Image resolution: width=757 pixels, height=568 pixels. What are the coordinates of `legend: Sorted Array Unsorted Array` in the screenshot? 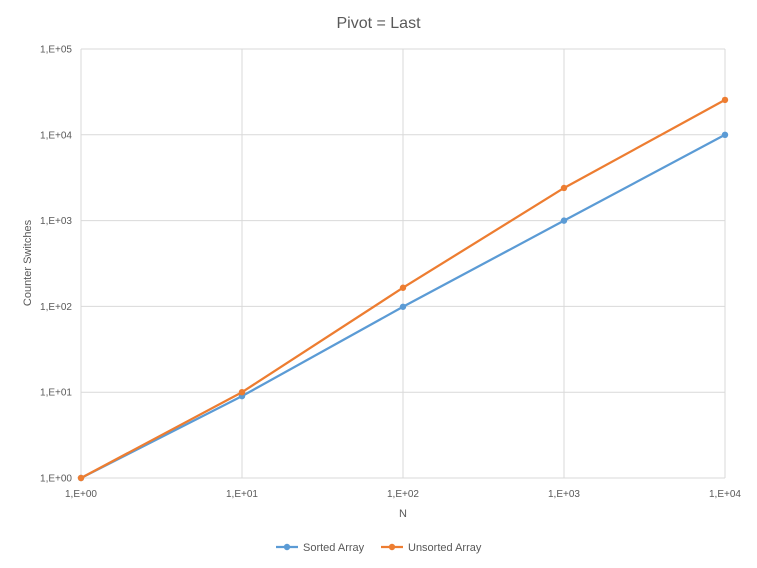 It's located at (379, 548).